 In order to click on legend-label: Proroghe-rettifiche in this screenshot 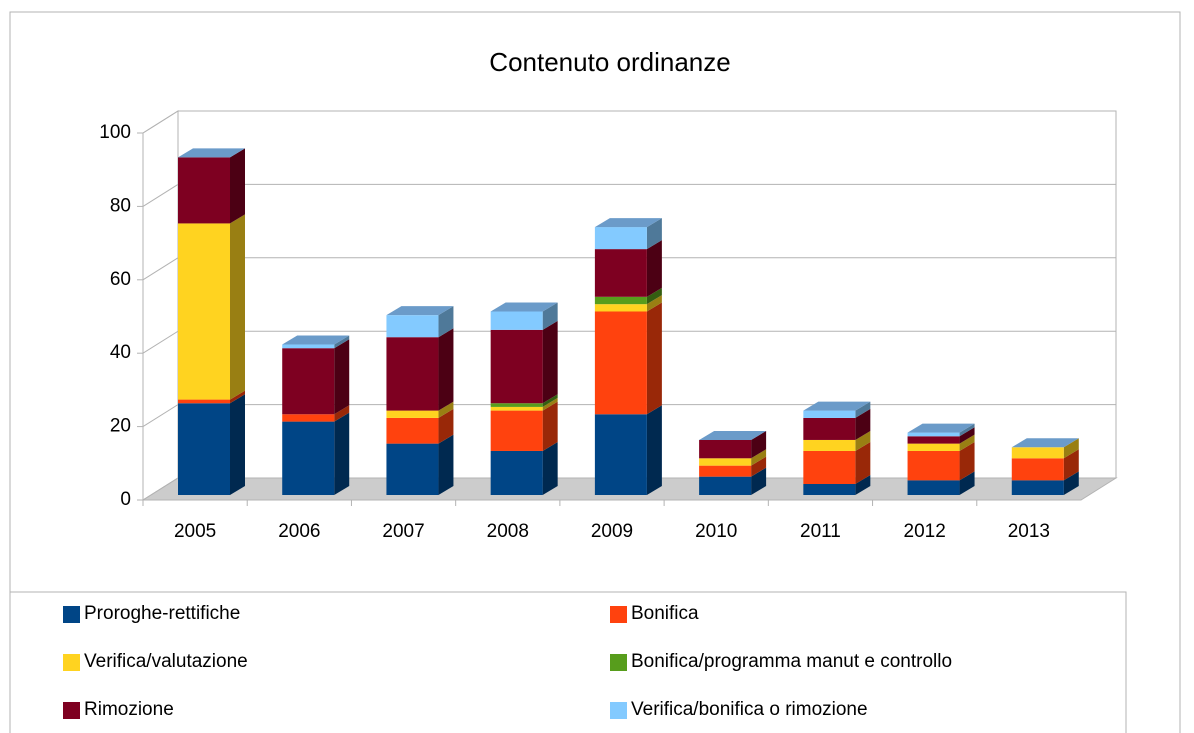, I will do `click(162, 613)`.